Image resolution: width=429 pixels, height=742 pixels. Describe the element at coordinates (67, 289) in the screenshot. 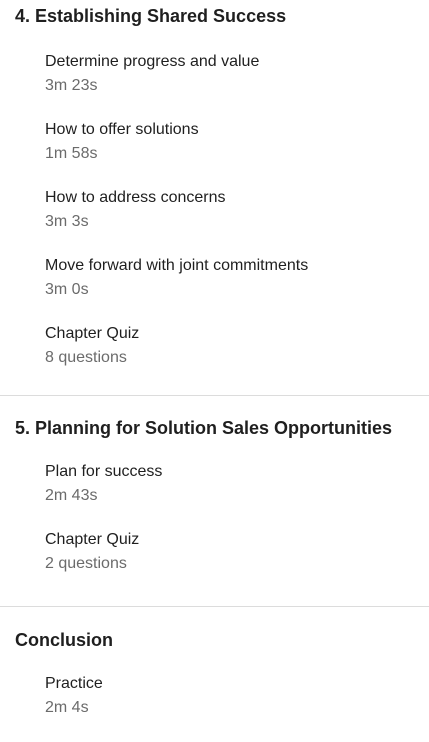

I see `item-duration: 3m 0s` at that location.